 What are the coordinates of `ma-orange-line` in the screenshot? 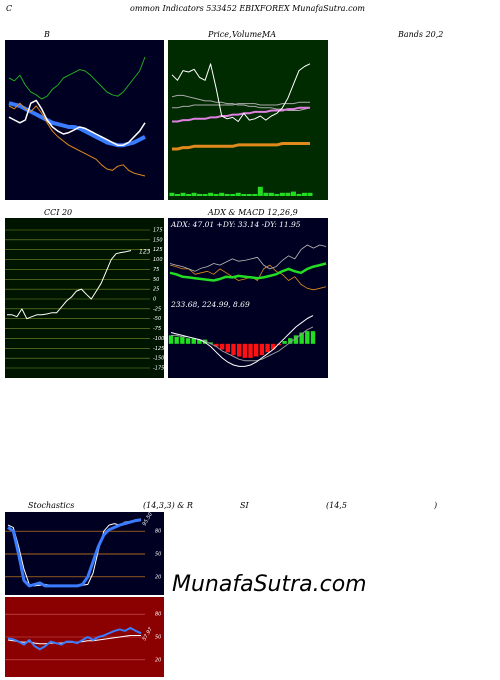 It's located at (241, 146).